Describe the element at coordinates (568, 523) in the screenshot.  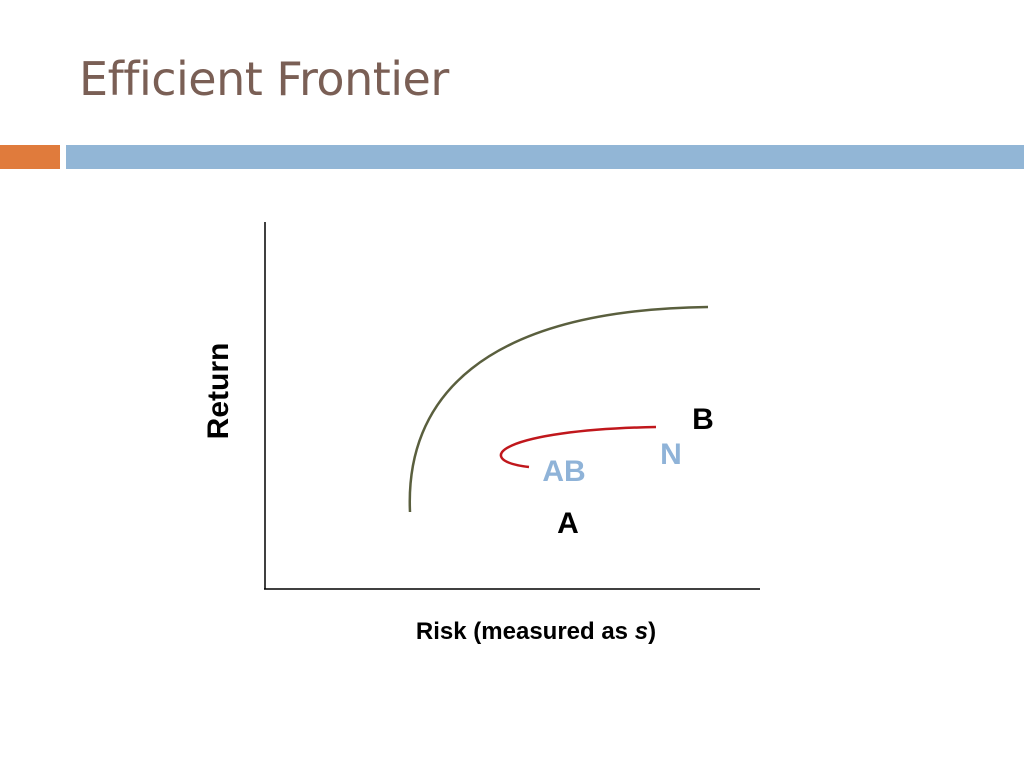
I see `point-label-a: A` at that location.